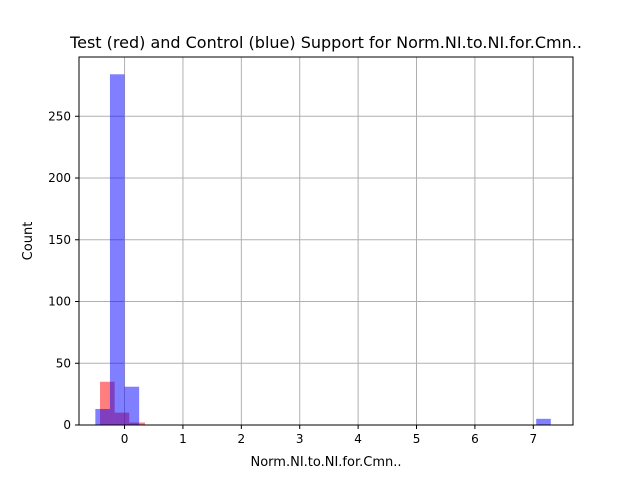 The image size is (636, 482). I want to click on x-tick-label: 3, so click(300, 439).